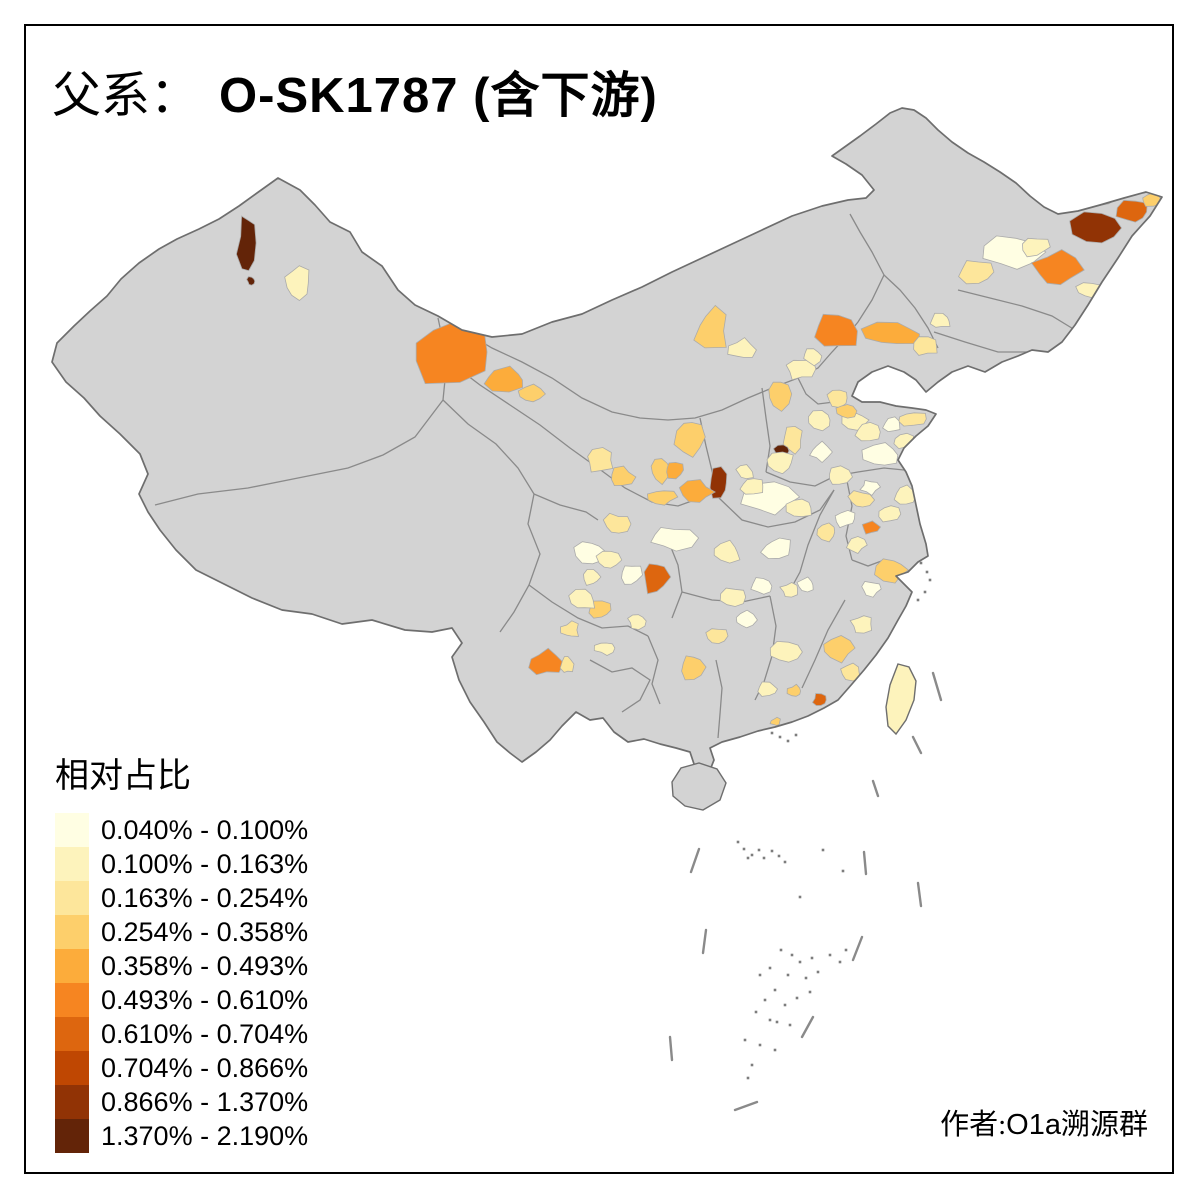  I want to click on legend-row: 0.040% - 0.100%, so click(181, 830).